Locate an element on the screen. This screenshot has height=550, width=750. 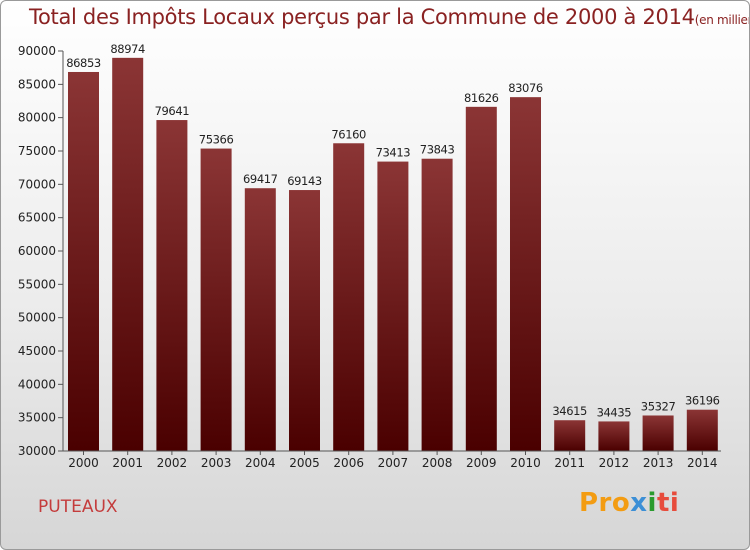
commune-name: PUTEAUX is located at coordinates (78, 507).